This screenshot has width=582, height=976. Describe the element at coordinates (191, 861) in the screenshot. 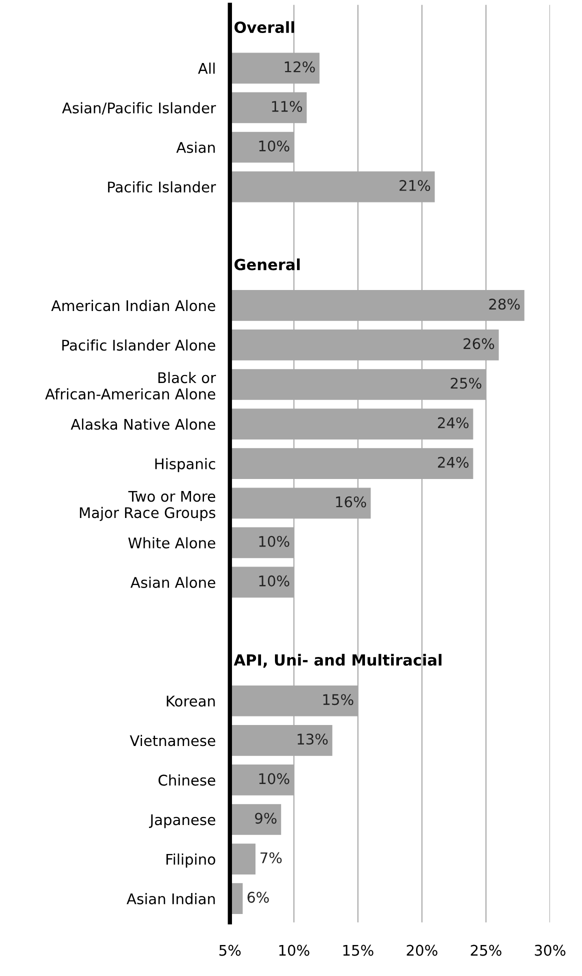

I see `y-tick-label: Filipino` at that location.